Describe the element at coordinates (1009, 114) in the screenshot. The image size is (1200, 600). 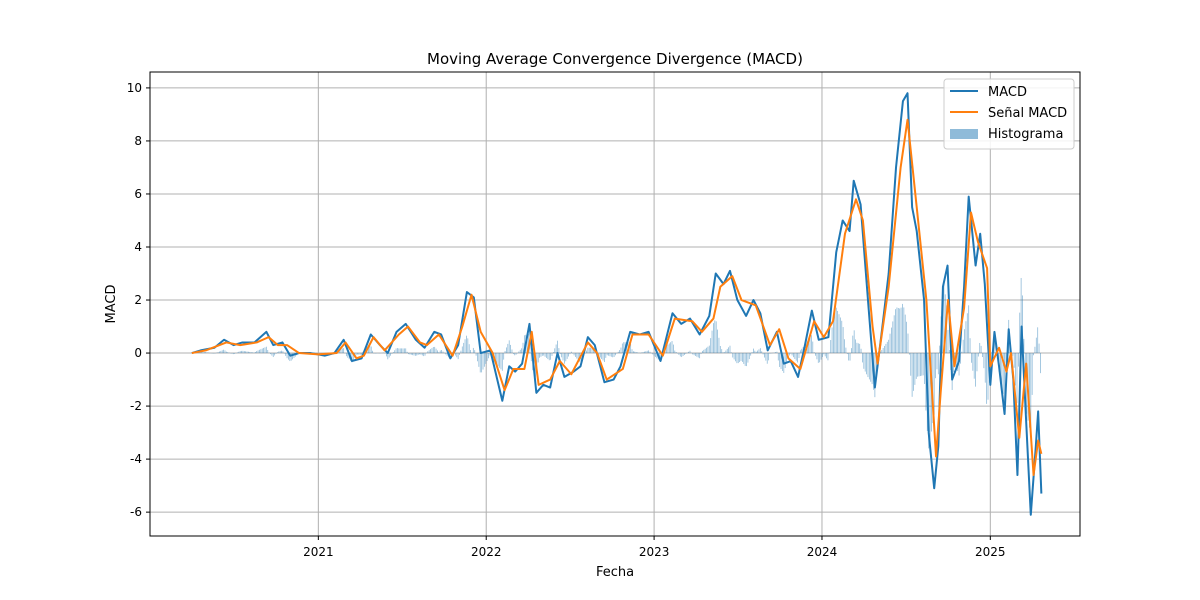
I see `legend: MACD Señal MACD Histograma` at that location.